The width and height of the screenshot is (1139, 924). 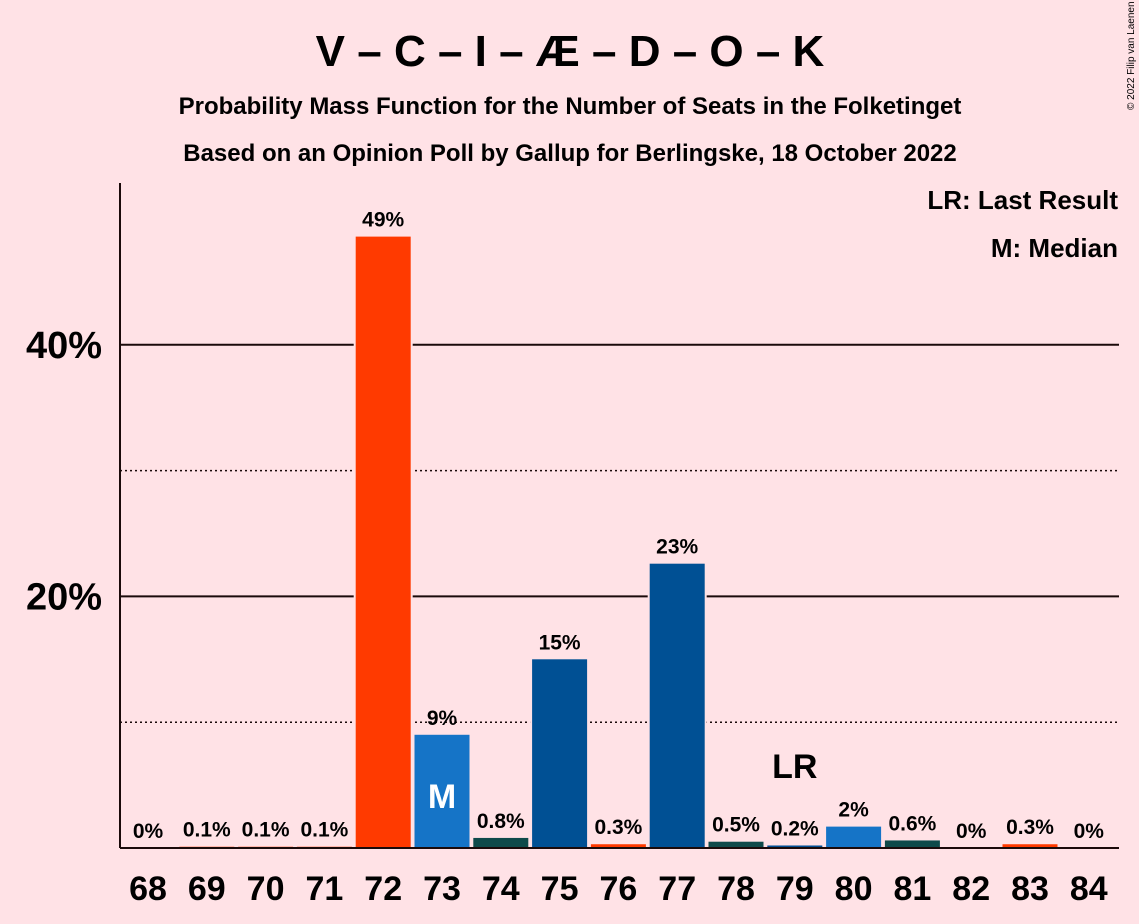 What do you see at coordinates (442, 718) in the screenshot?
I see `bar-value-label: 9%` at bounding box center [442, 718].